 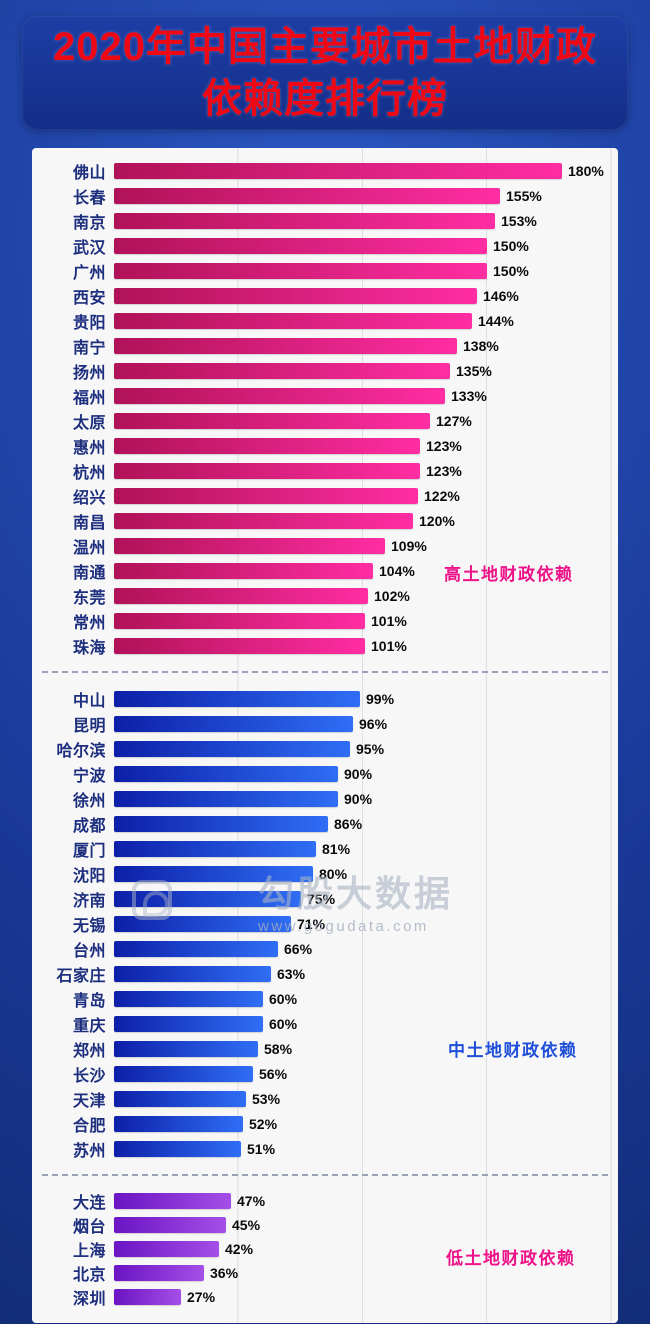 What do you see at coordinates (89, 1001) in the screenshot?
I see `city-label: 青岛` at bounding box center [89, 1001].